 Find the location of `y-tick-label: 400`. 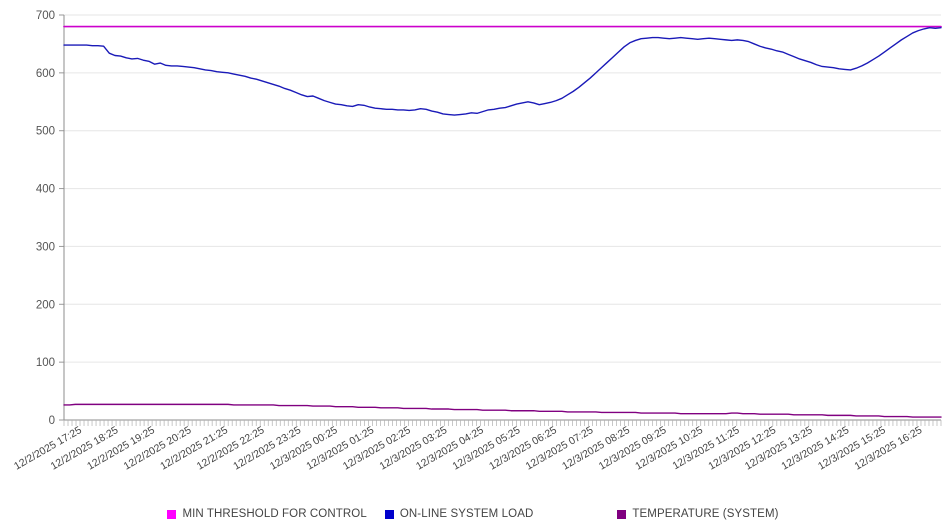

y-tick-label: 400 is located at coordinates (45, 190).